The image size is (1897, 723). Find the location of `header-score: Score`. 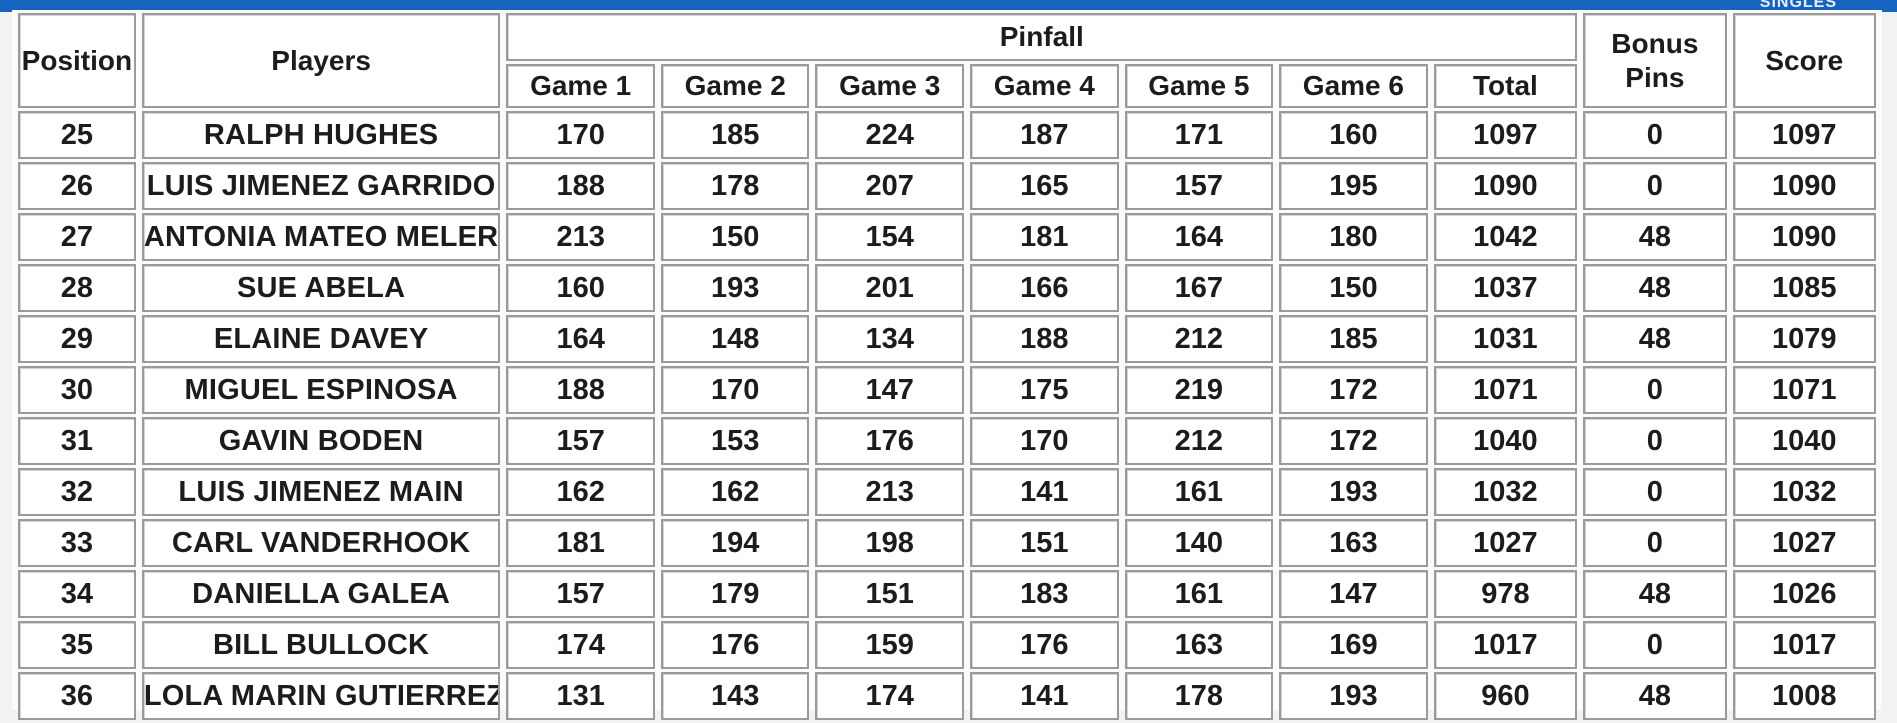

header-score: Score is located at coordinates (1804, 60).